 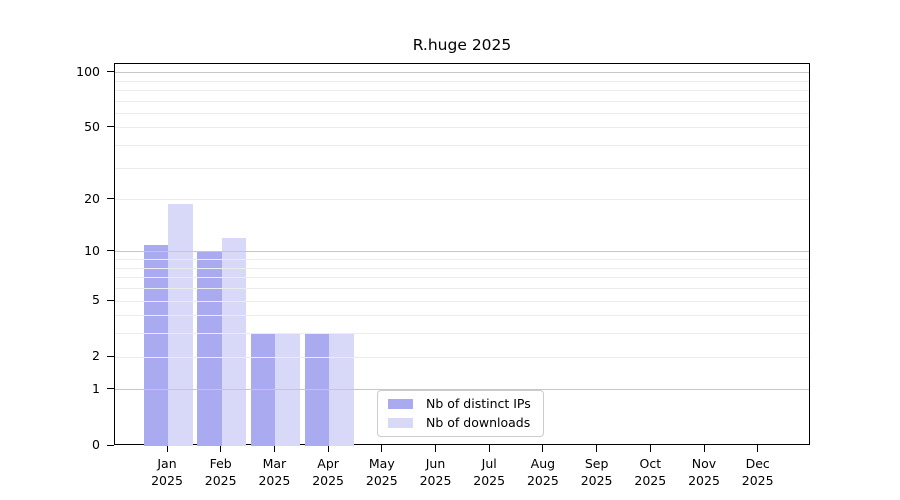 I want to click on y-tick-label-0: 0, so click(x=96, y=444).